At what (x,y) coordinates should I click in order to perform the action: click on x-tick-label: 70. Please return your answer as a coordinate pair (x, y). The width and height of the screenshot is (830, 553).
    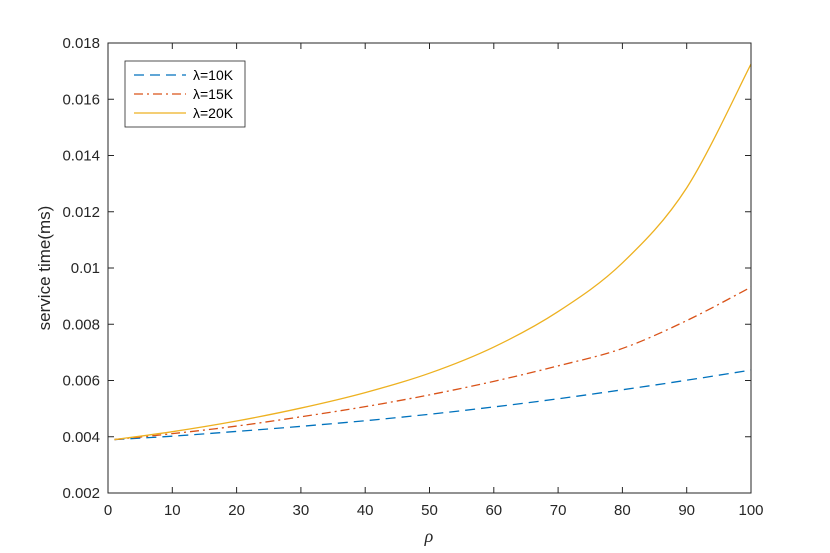
    Looking at the image, I should click on (558, 510).